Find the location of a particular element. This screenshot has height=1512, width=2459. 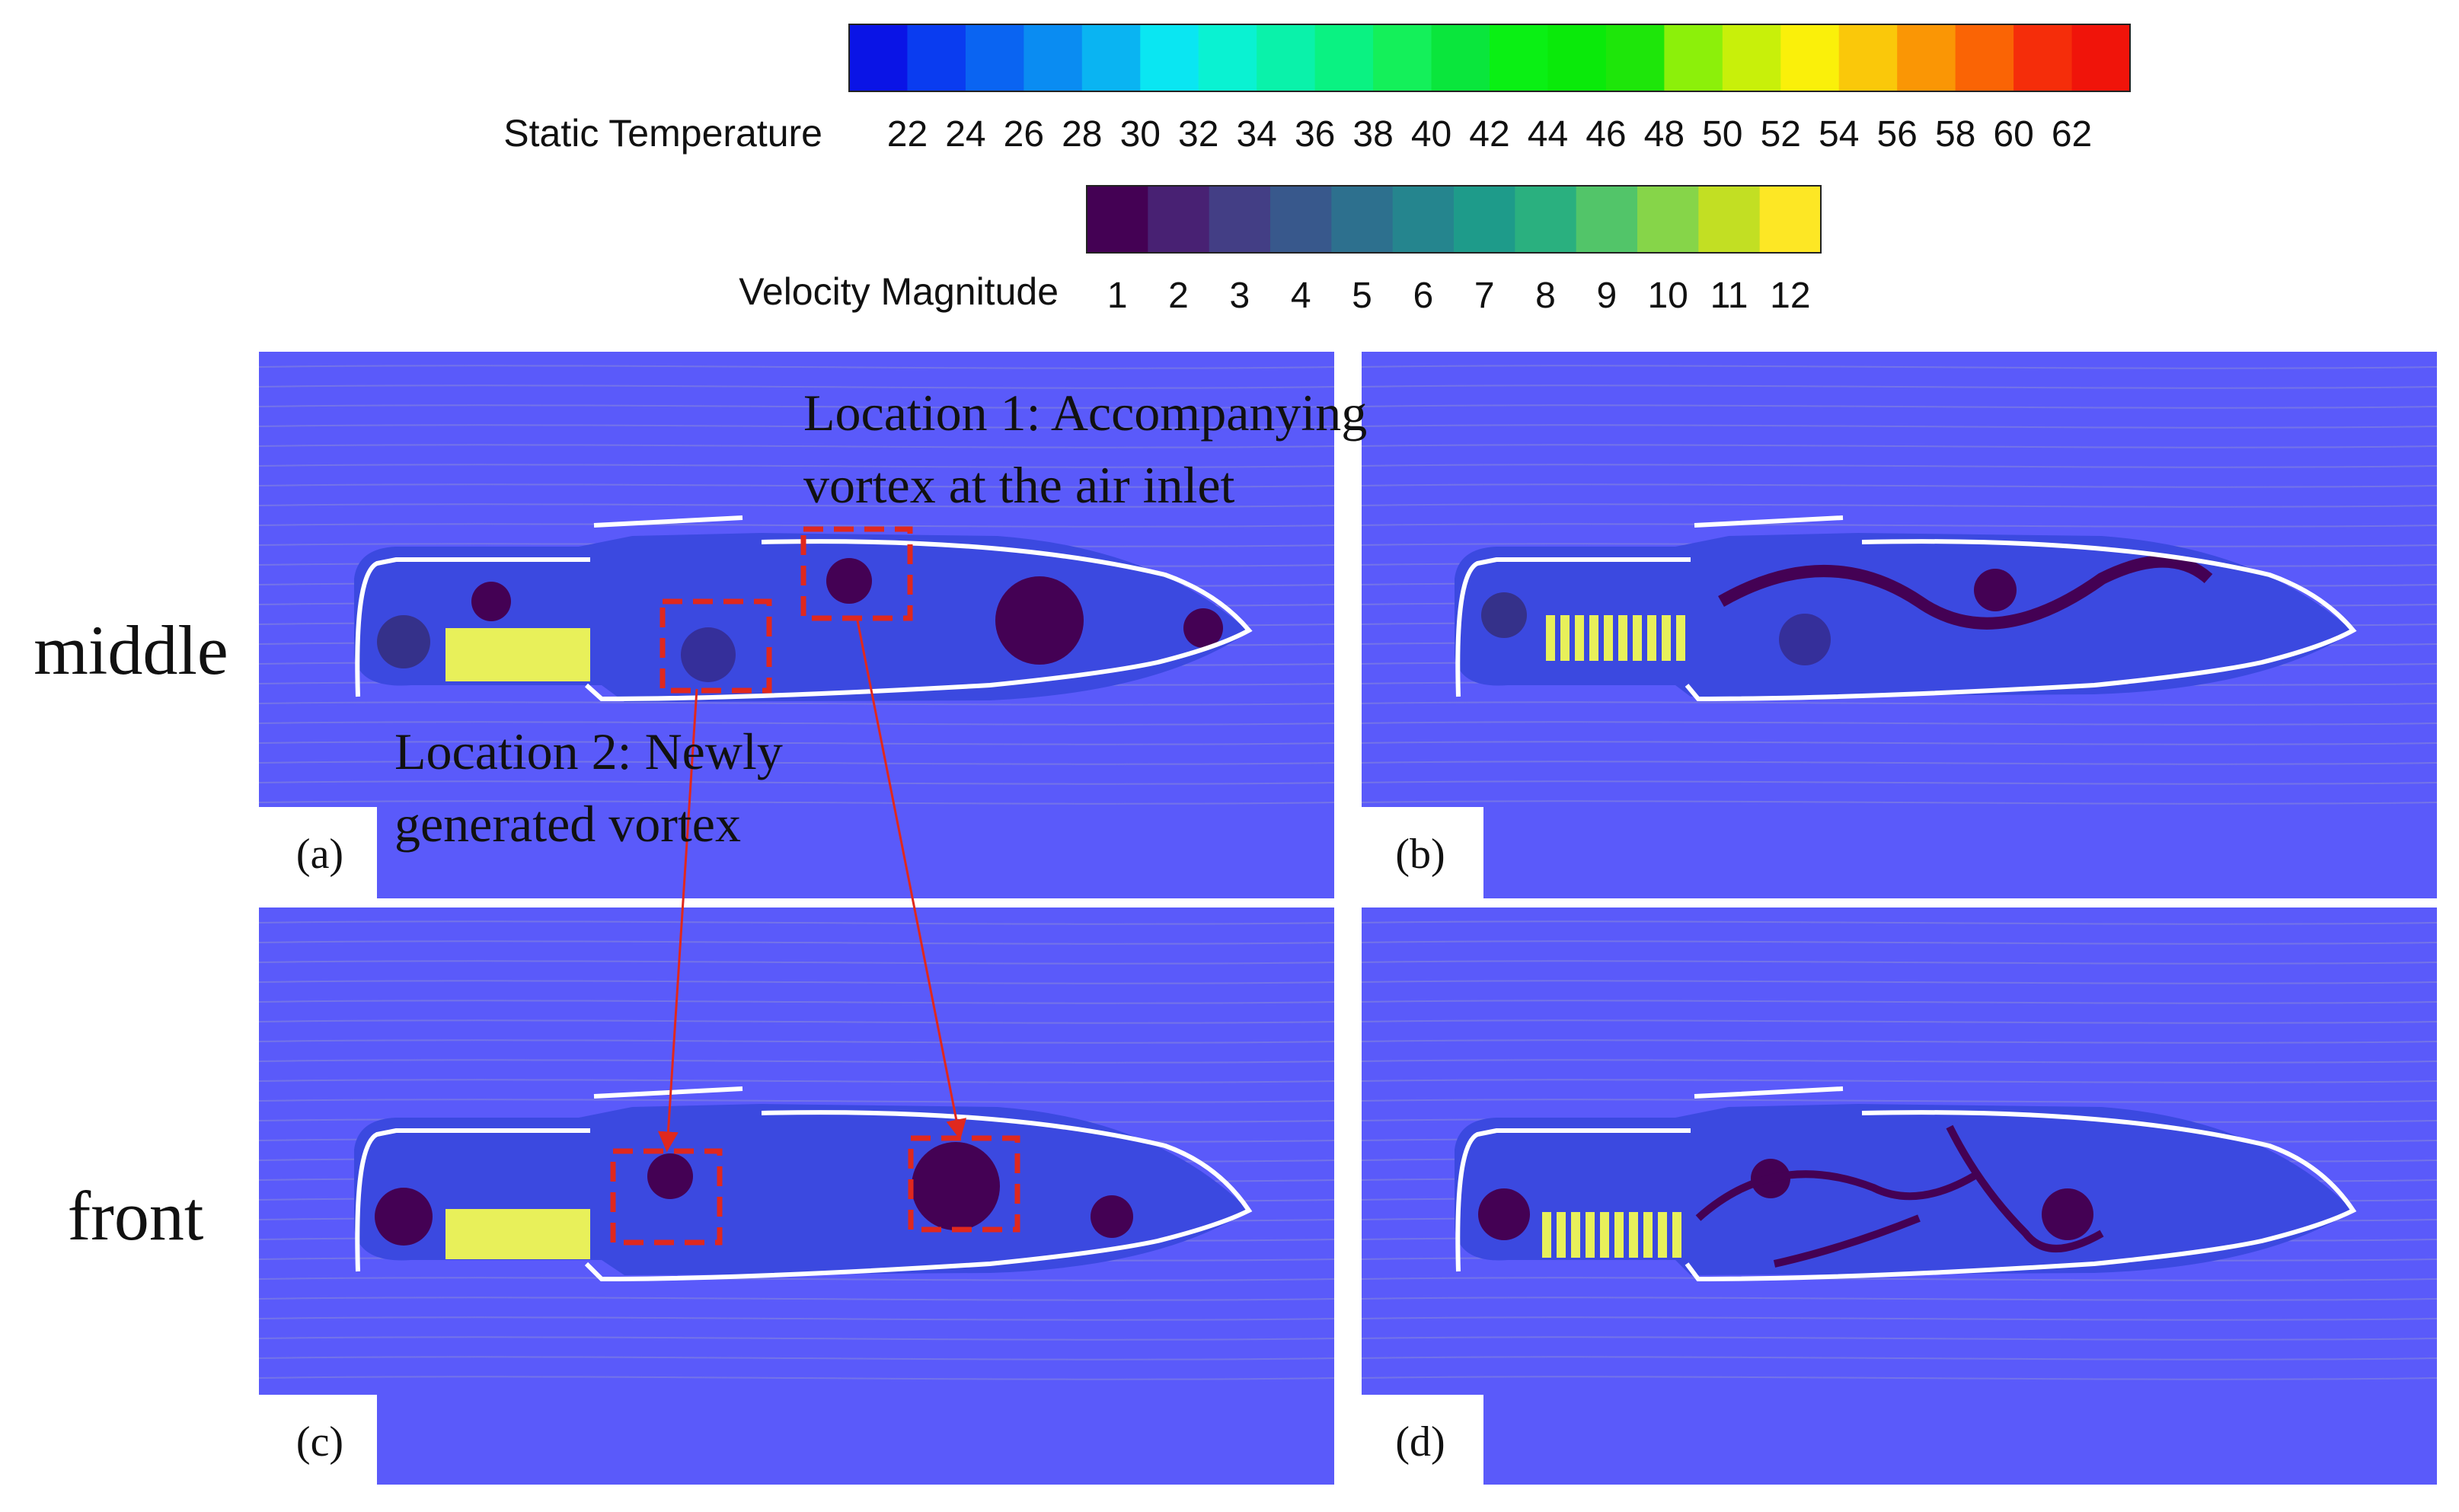

panel-d-vehicle-wall is located at coordinates (1906, 1184).